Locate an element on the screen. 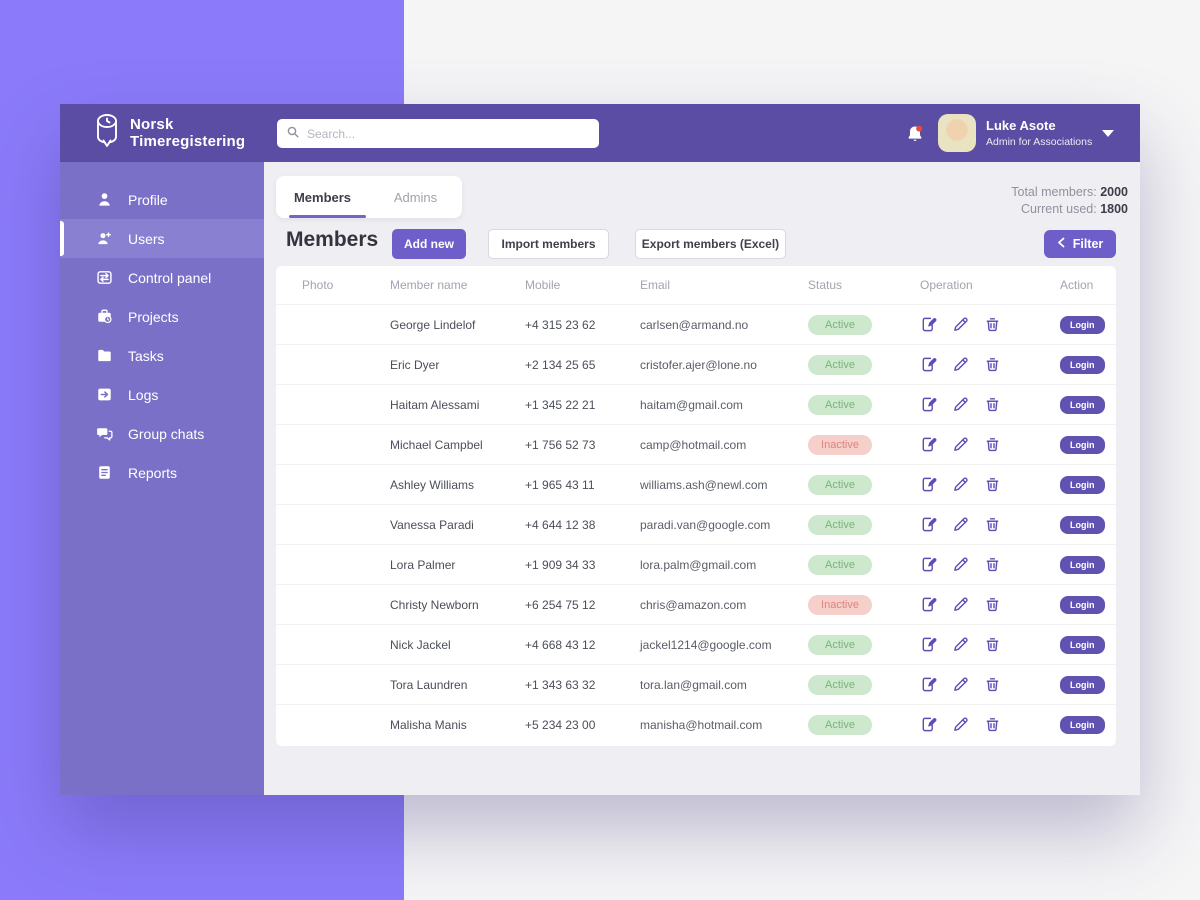 This screenshot has height=900, width=1200. sidebar-item-tasks: Tasks is located at coordinates (162, 355).